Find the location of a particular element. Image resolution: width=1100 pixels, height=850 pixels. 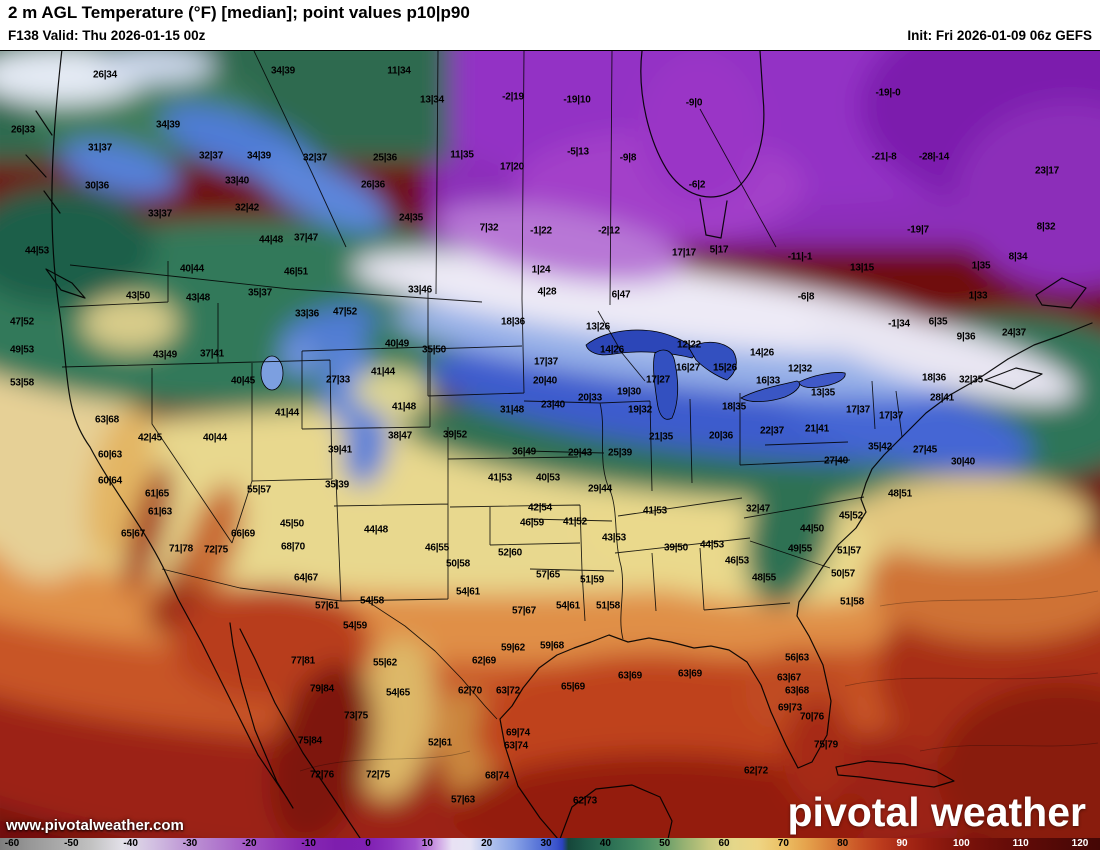

colorbar-tick: -20 is located at coordinates (249, 843).